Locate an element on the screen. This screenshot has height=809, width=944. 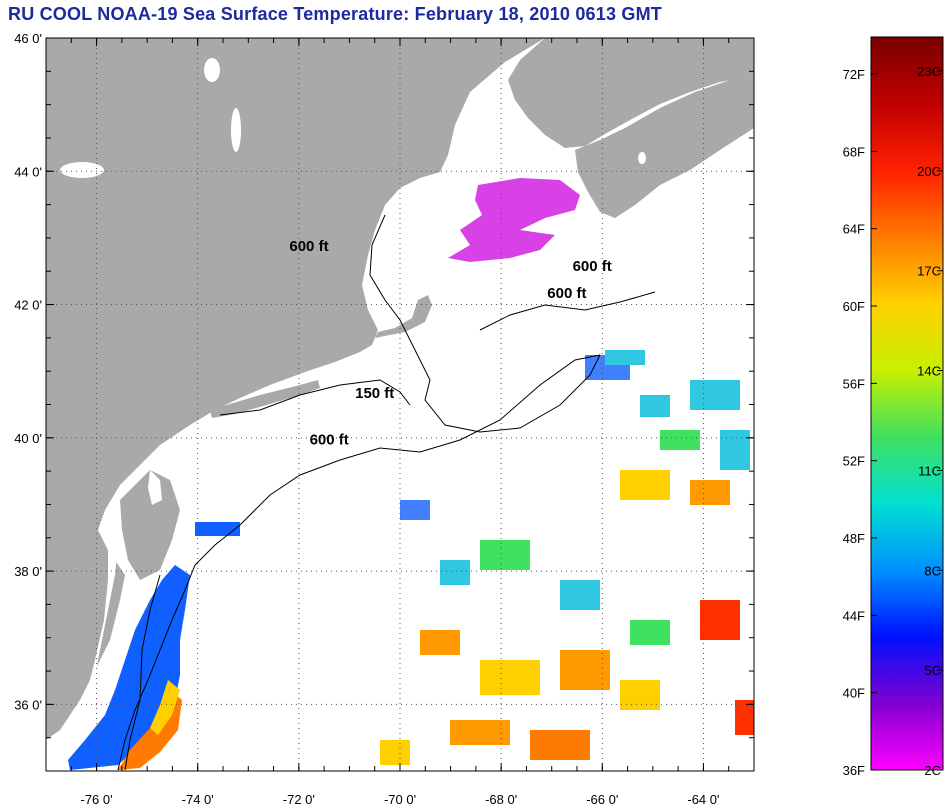
lat-tick-label: 40 0' is located at coordinates (28, 438).